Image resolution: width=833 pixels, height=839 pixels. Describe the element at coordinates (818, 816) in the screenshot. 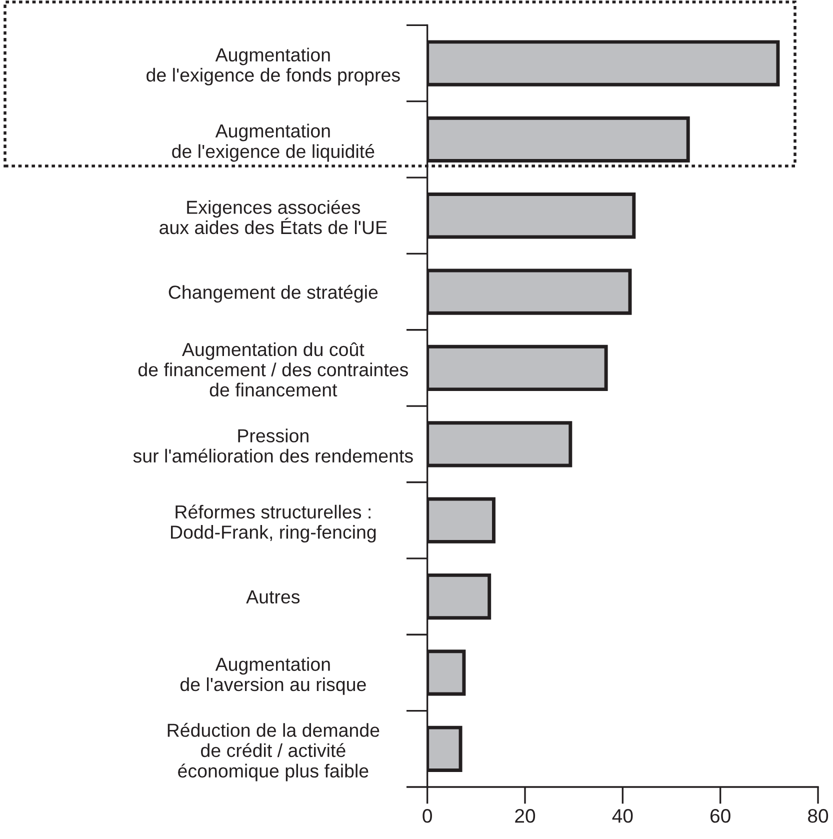

I see `x-tick-label: 80` at that location.